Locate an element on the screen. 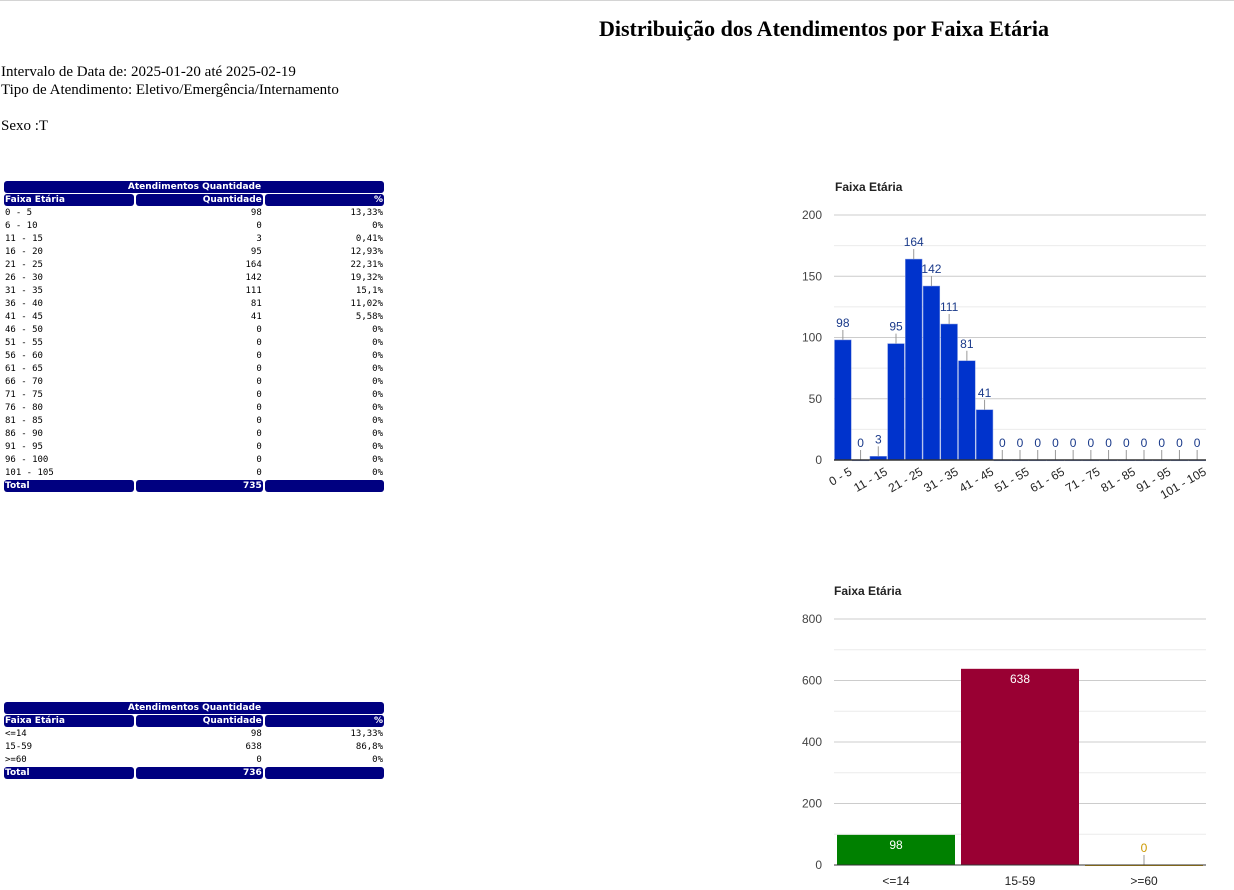 This screenshot has height=890, width=1234. data-label: 638 is located at coordinates (1020, 679).